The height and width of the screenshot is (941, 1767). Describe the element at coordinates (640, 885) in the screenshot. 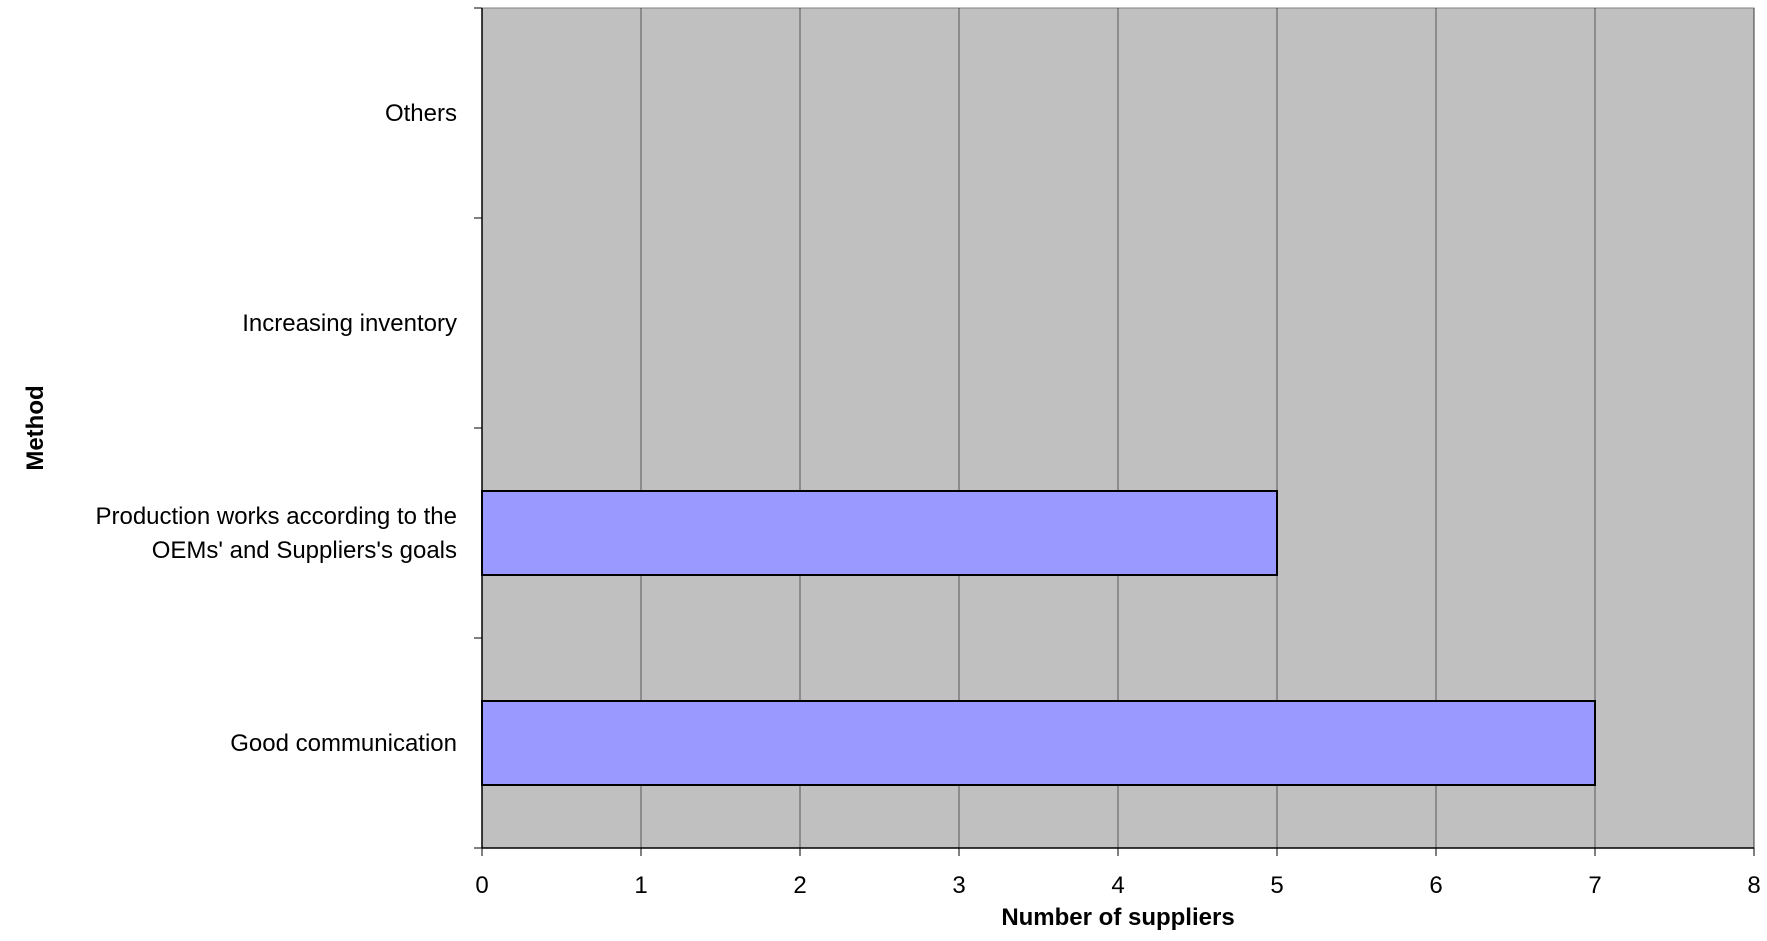

I see `x-tick-label-1: 1` at that location.